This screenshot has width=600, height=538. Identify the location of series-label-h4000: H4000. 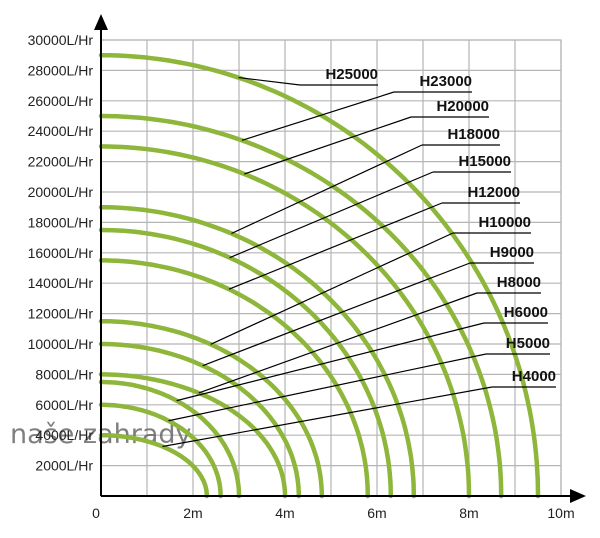
(534, 376).